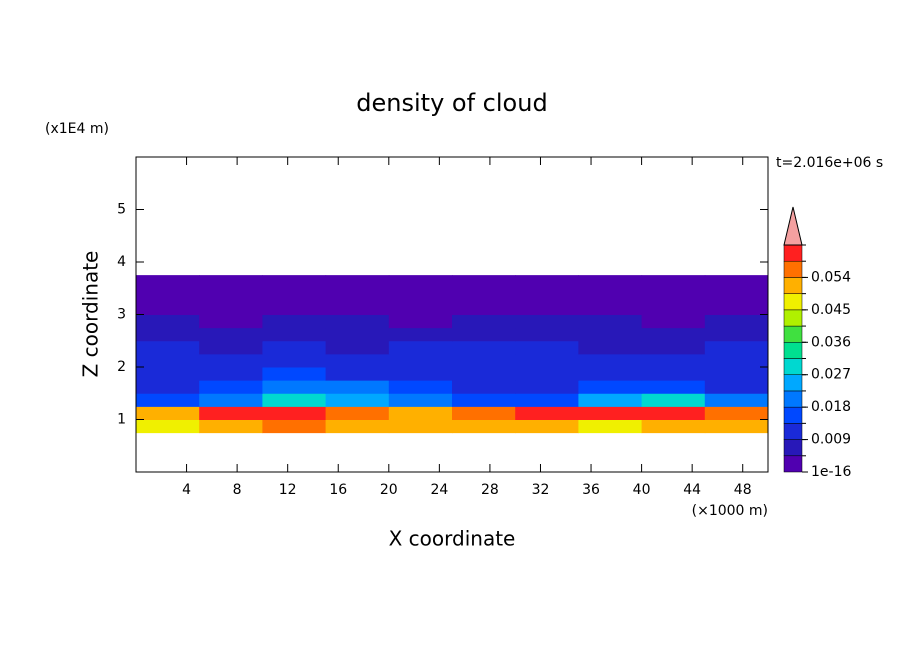  What do you see at coordinates (389, 490) in the screenshot?
I see `x-tick-label: 20` at bounding box center [389, 490].